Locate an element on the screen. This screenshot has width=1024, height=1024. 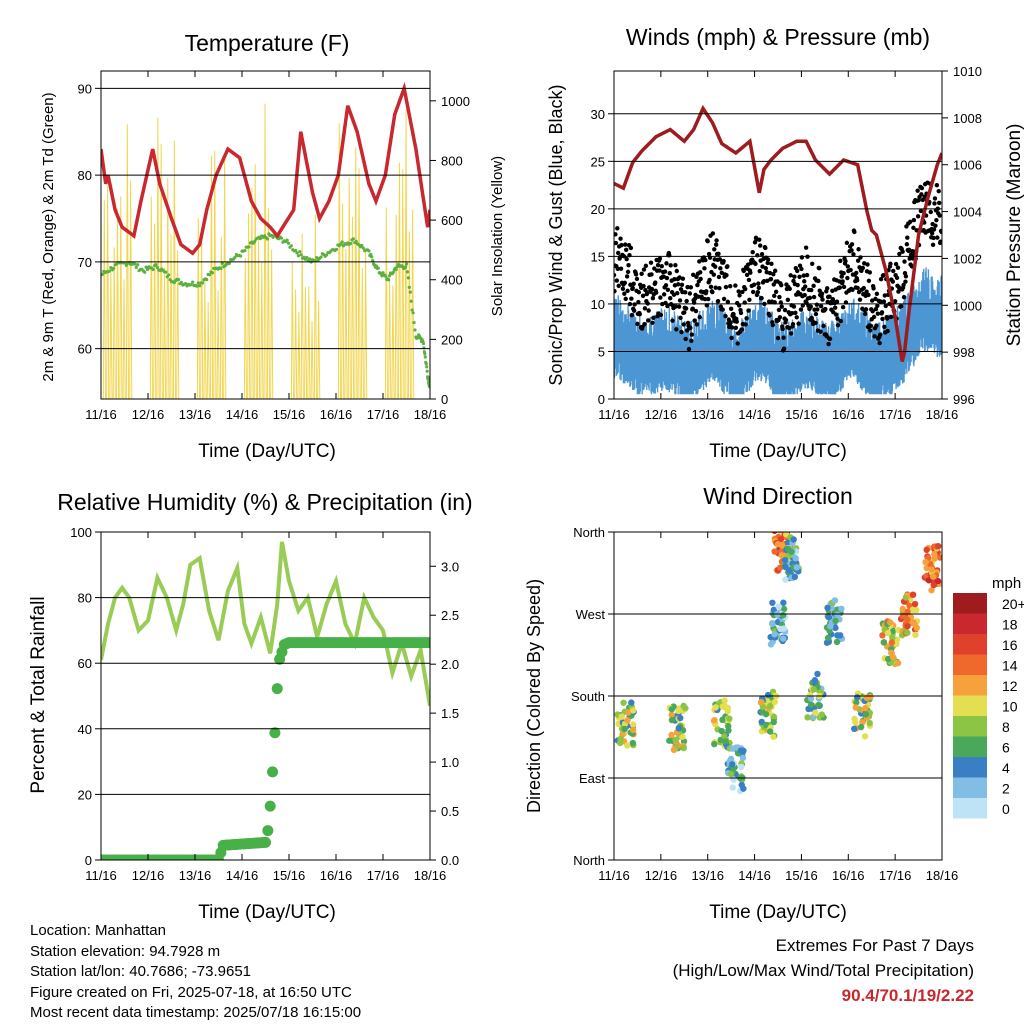
humidity-y2-tick-label: 2.5 is located at coordinates (450, 615).